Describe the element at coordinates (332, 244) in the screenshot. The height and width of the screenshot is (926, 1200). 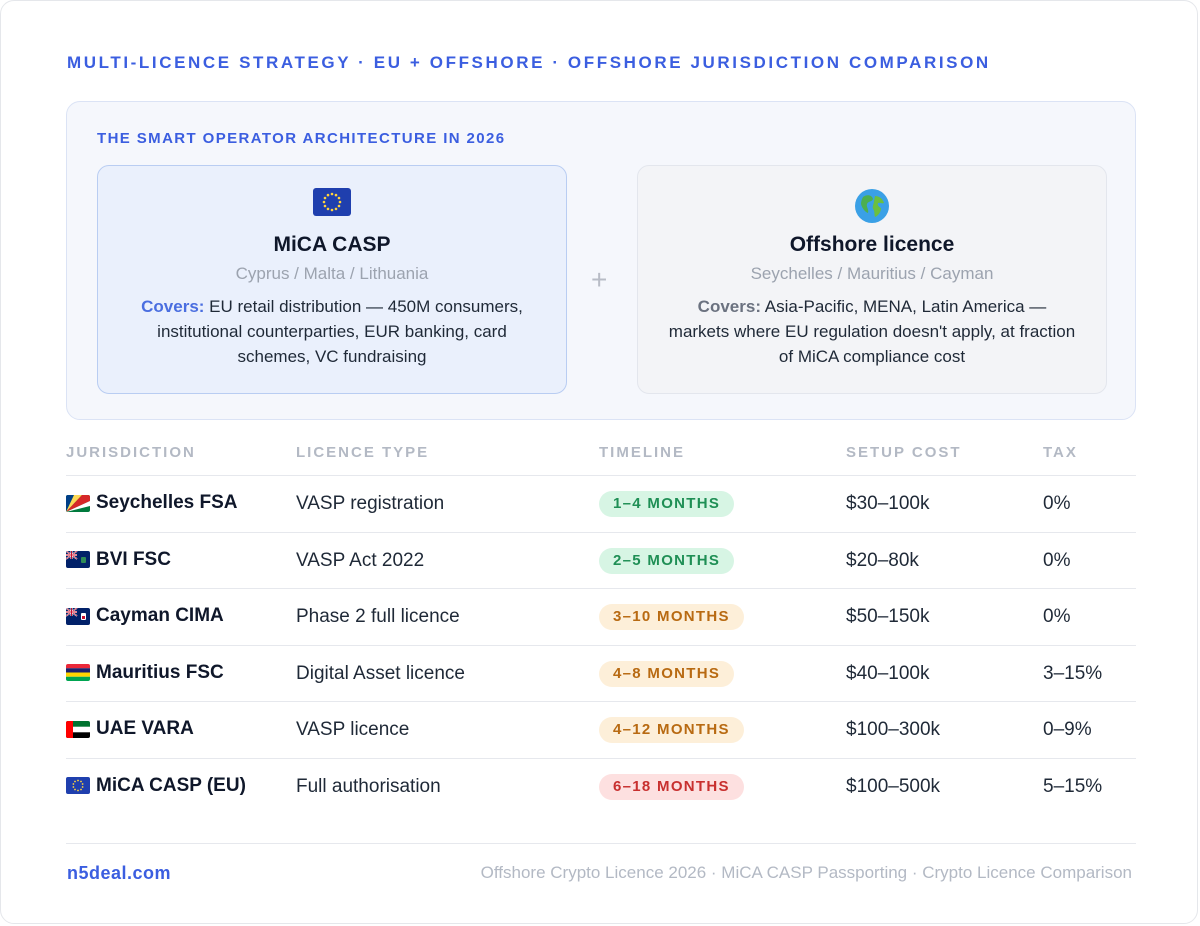
I see `mica-casp-title: MiCA CASP` at that location.